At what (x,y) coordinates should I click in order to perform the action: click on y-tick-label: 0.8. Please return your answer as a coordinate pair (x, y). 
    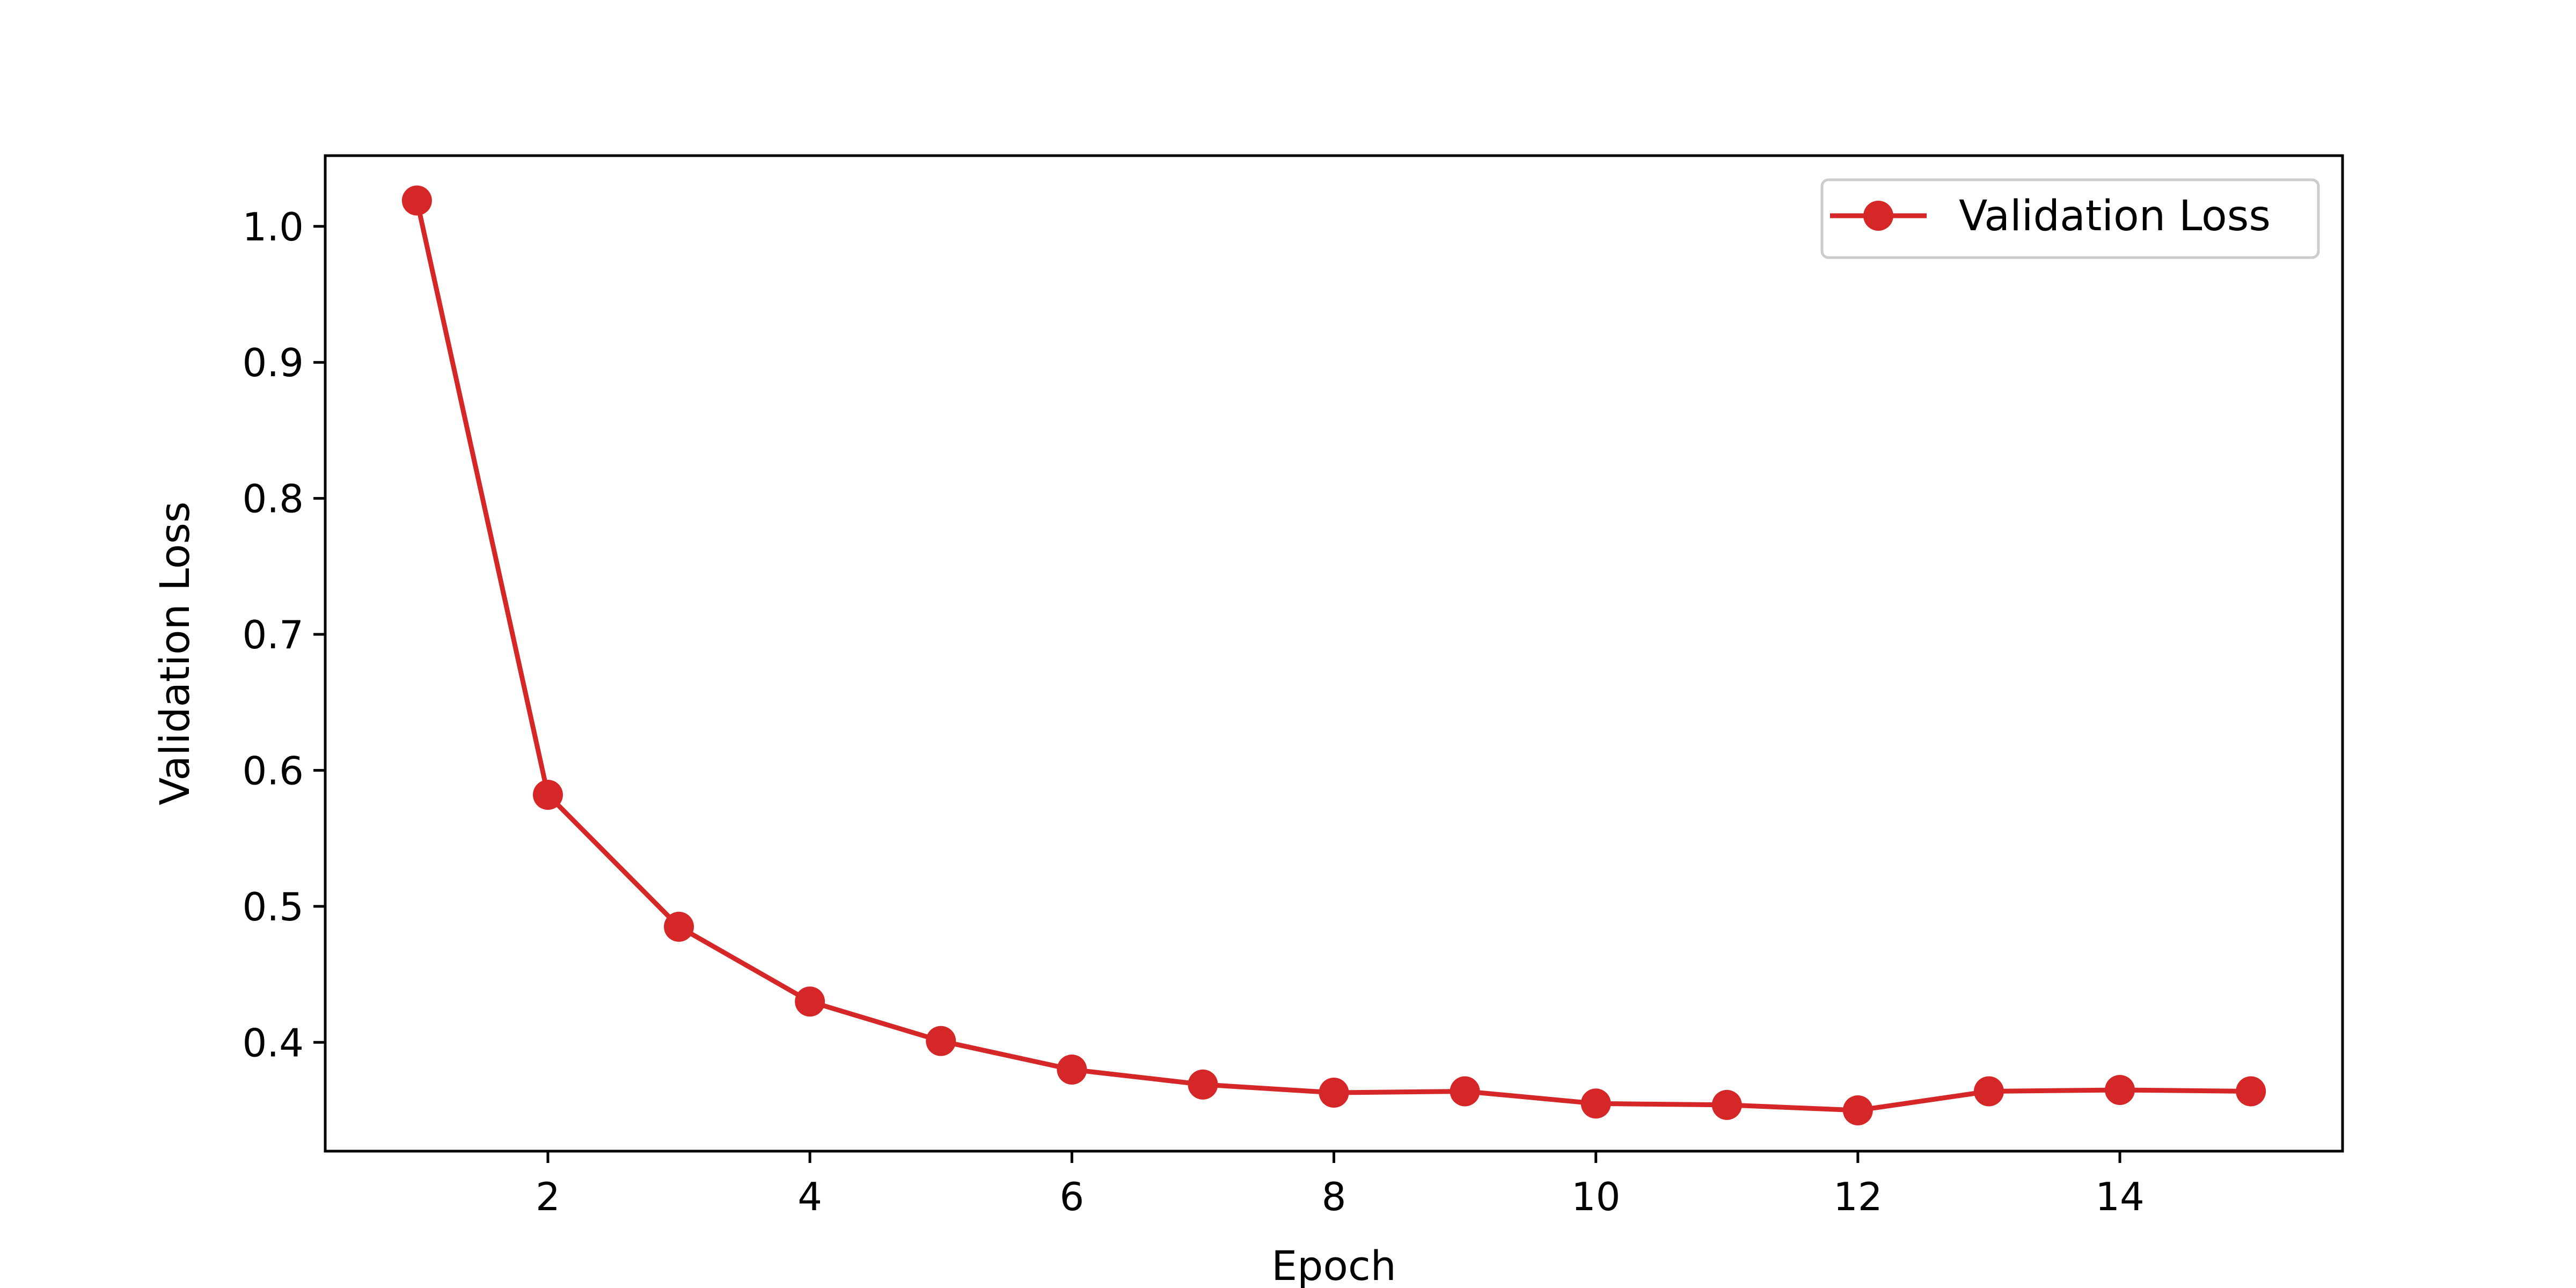
    Looking at the image, I should click on (273, 499).